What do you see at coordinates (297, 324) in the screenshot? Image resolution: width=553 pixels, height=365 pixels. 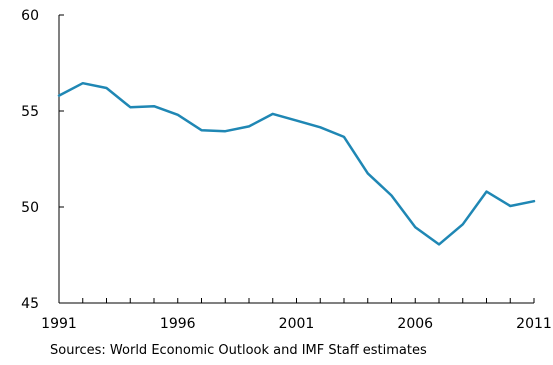 I see `x-tick-label: 2001` at bounding box center [297, 324].